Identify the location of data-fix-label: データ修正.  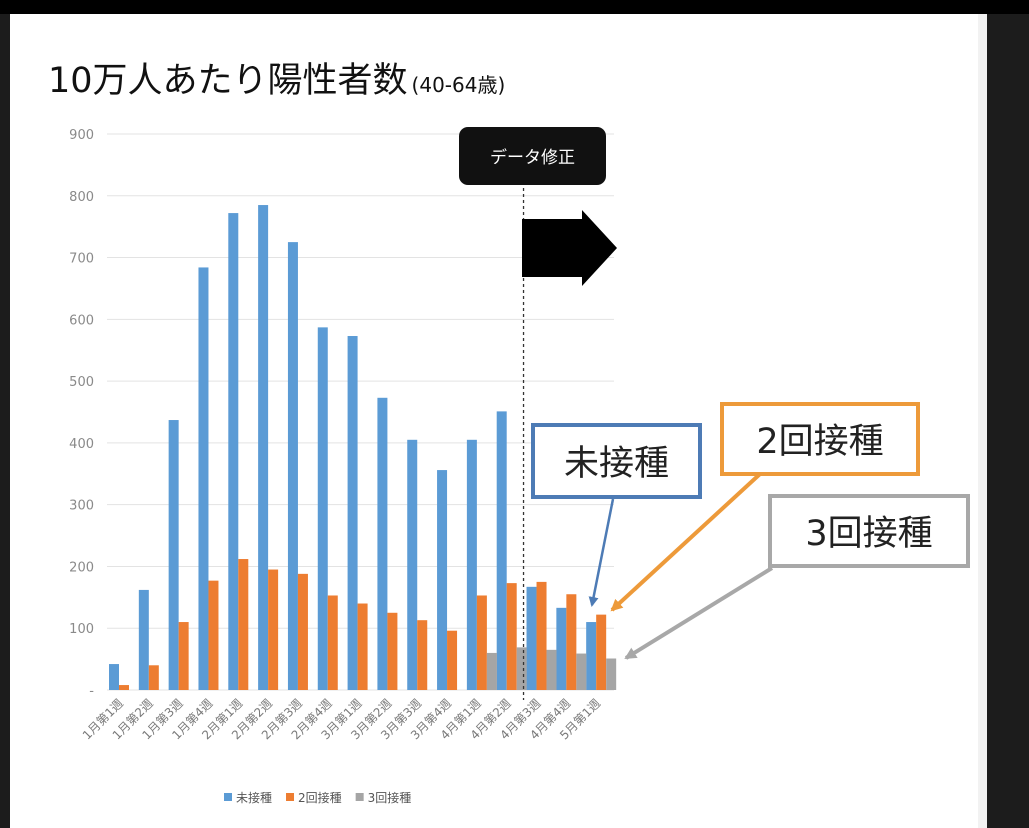
(532, 157).